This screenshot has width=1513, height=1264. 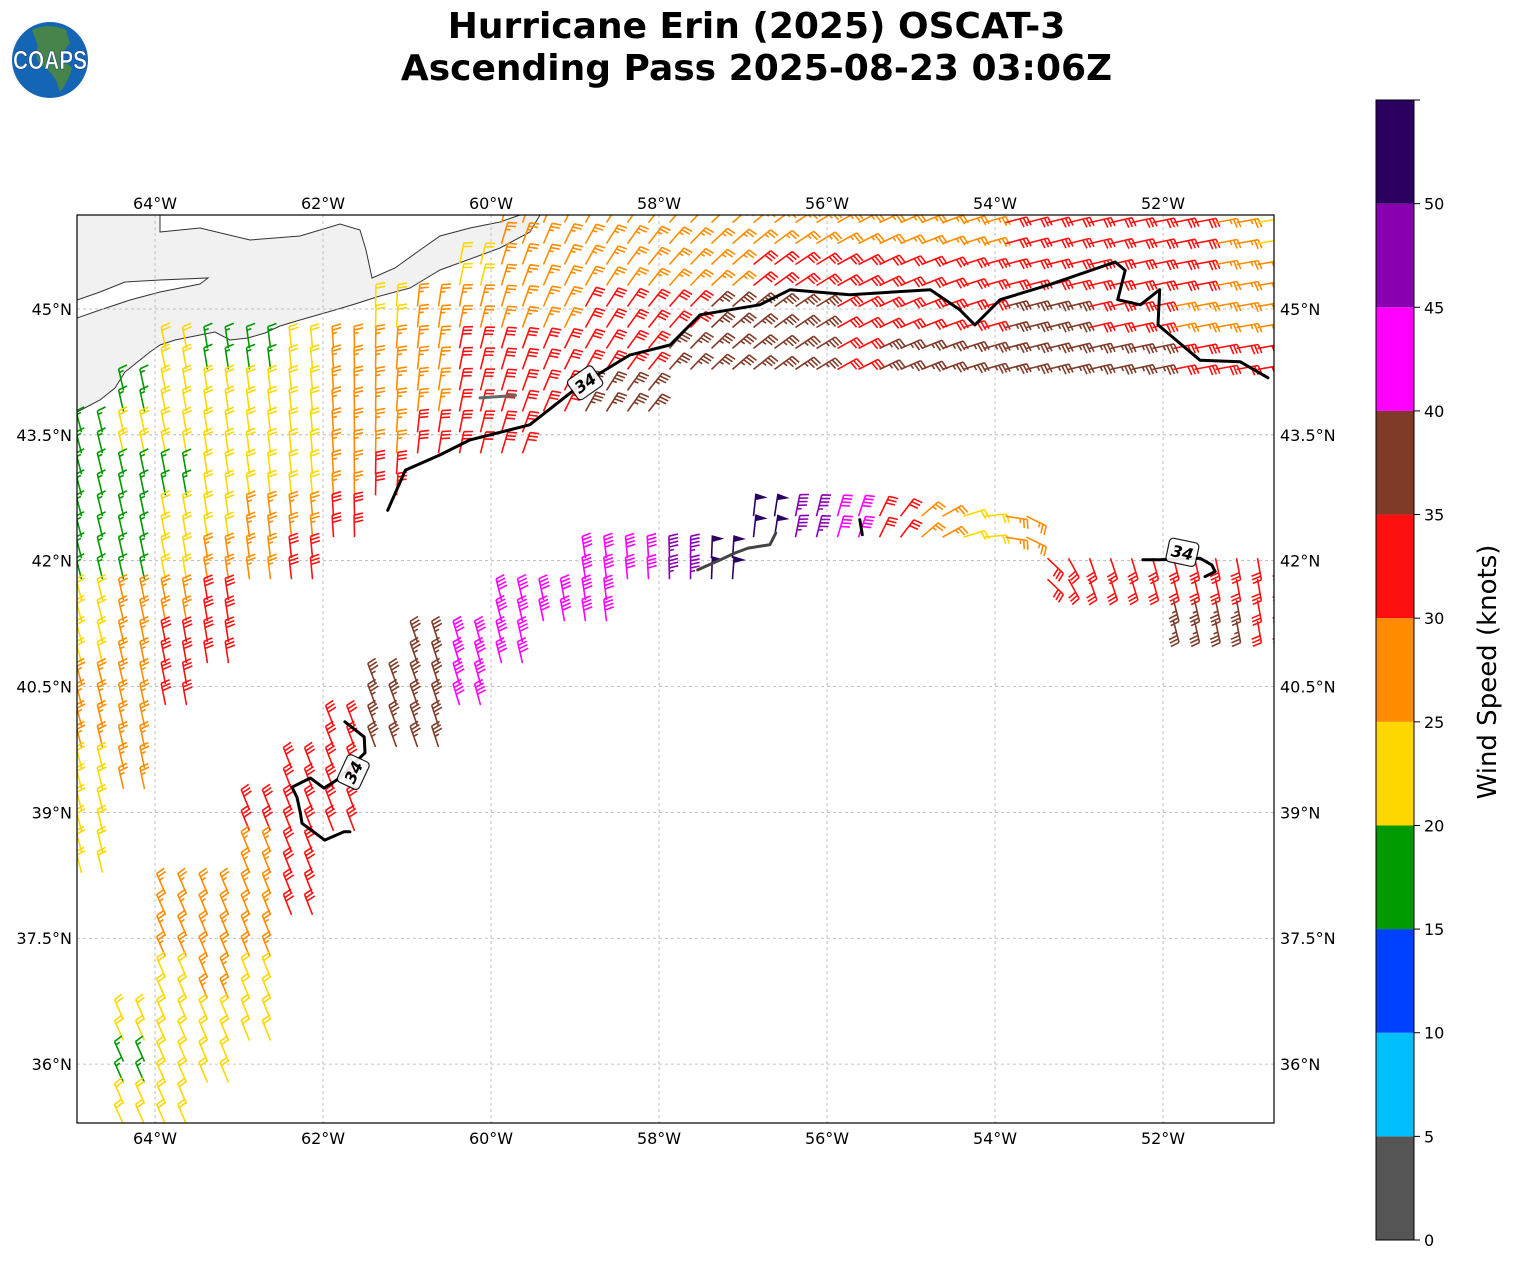 I want to click on lat-tick-label-left: 37.5°N, so click(x=44, y=938).